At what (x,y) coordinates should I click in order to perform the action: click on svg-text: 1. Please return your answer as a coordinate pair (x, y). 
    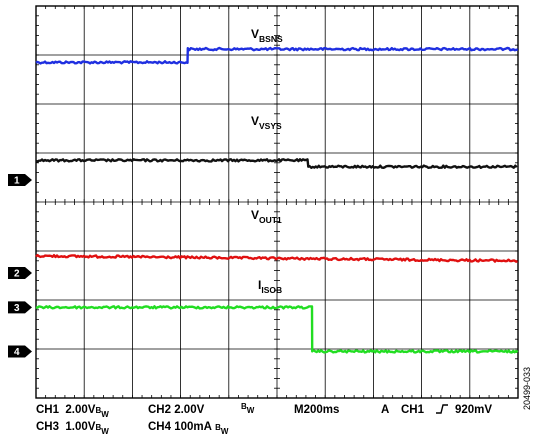
    Looking at the image, I should click on (17, 180).